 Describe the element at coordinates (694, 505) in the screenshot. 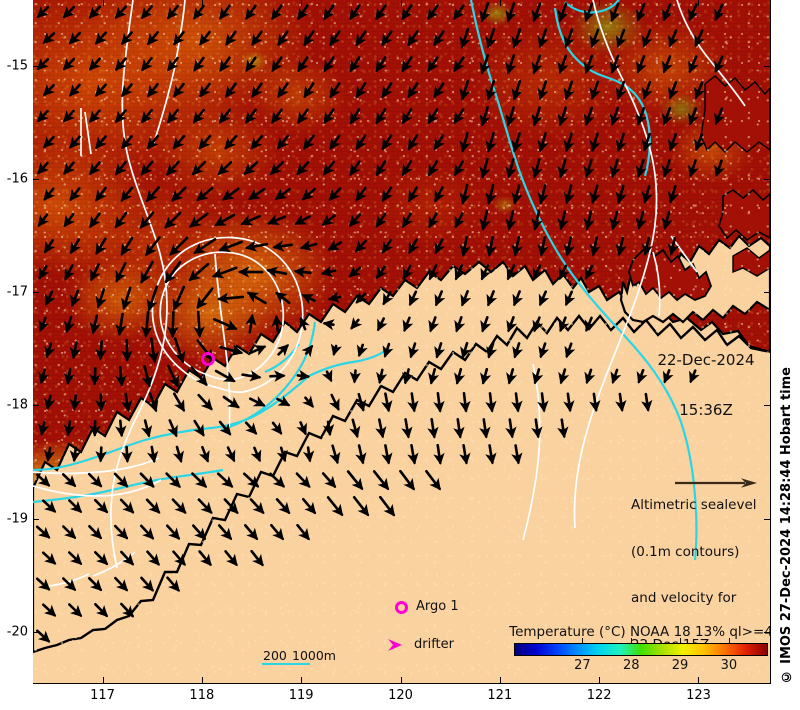

I see `annotation-line-1: Altimetric sealevel` at that location.